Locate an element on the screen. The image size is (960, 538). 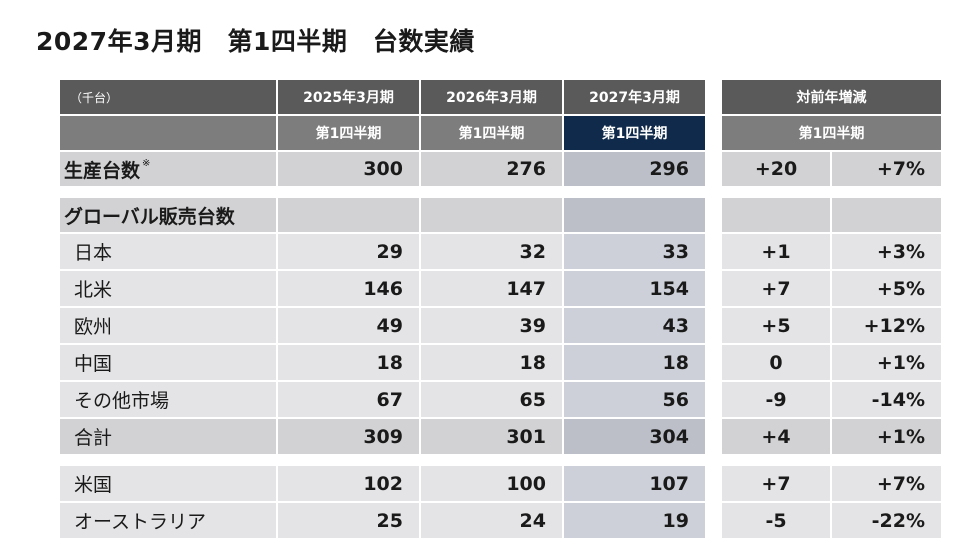
total-2025: 309 is located at coordinates (348, 436).